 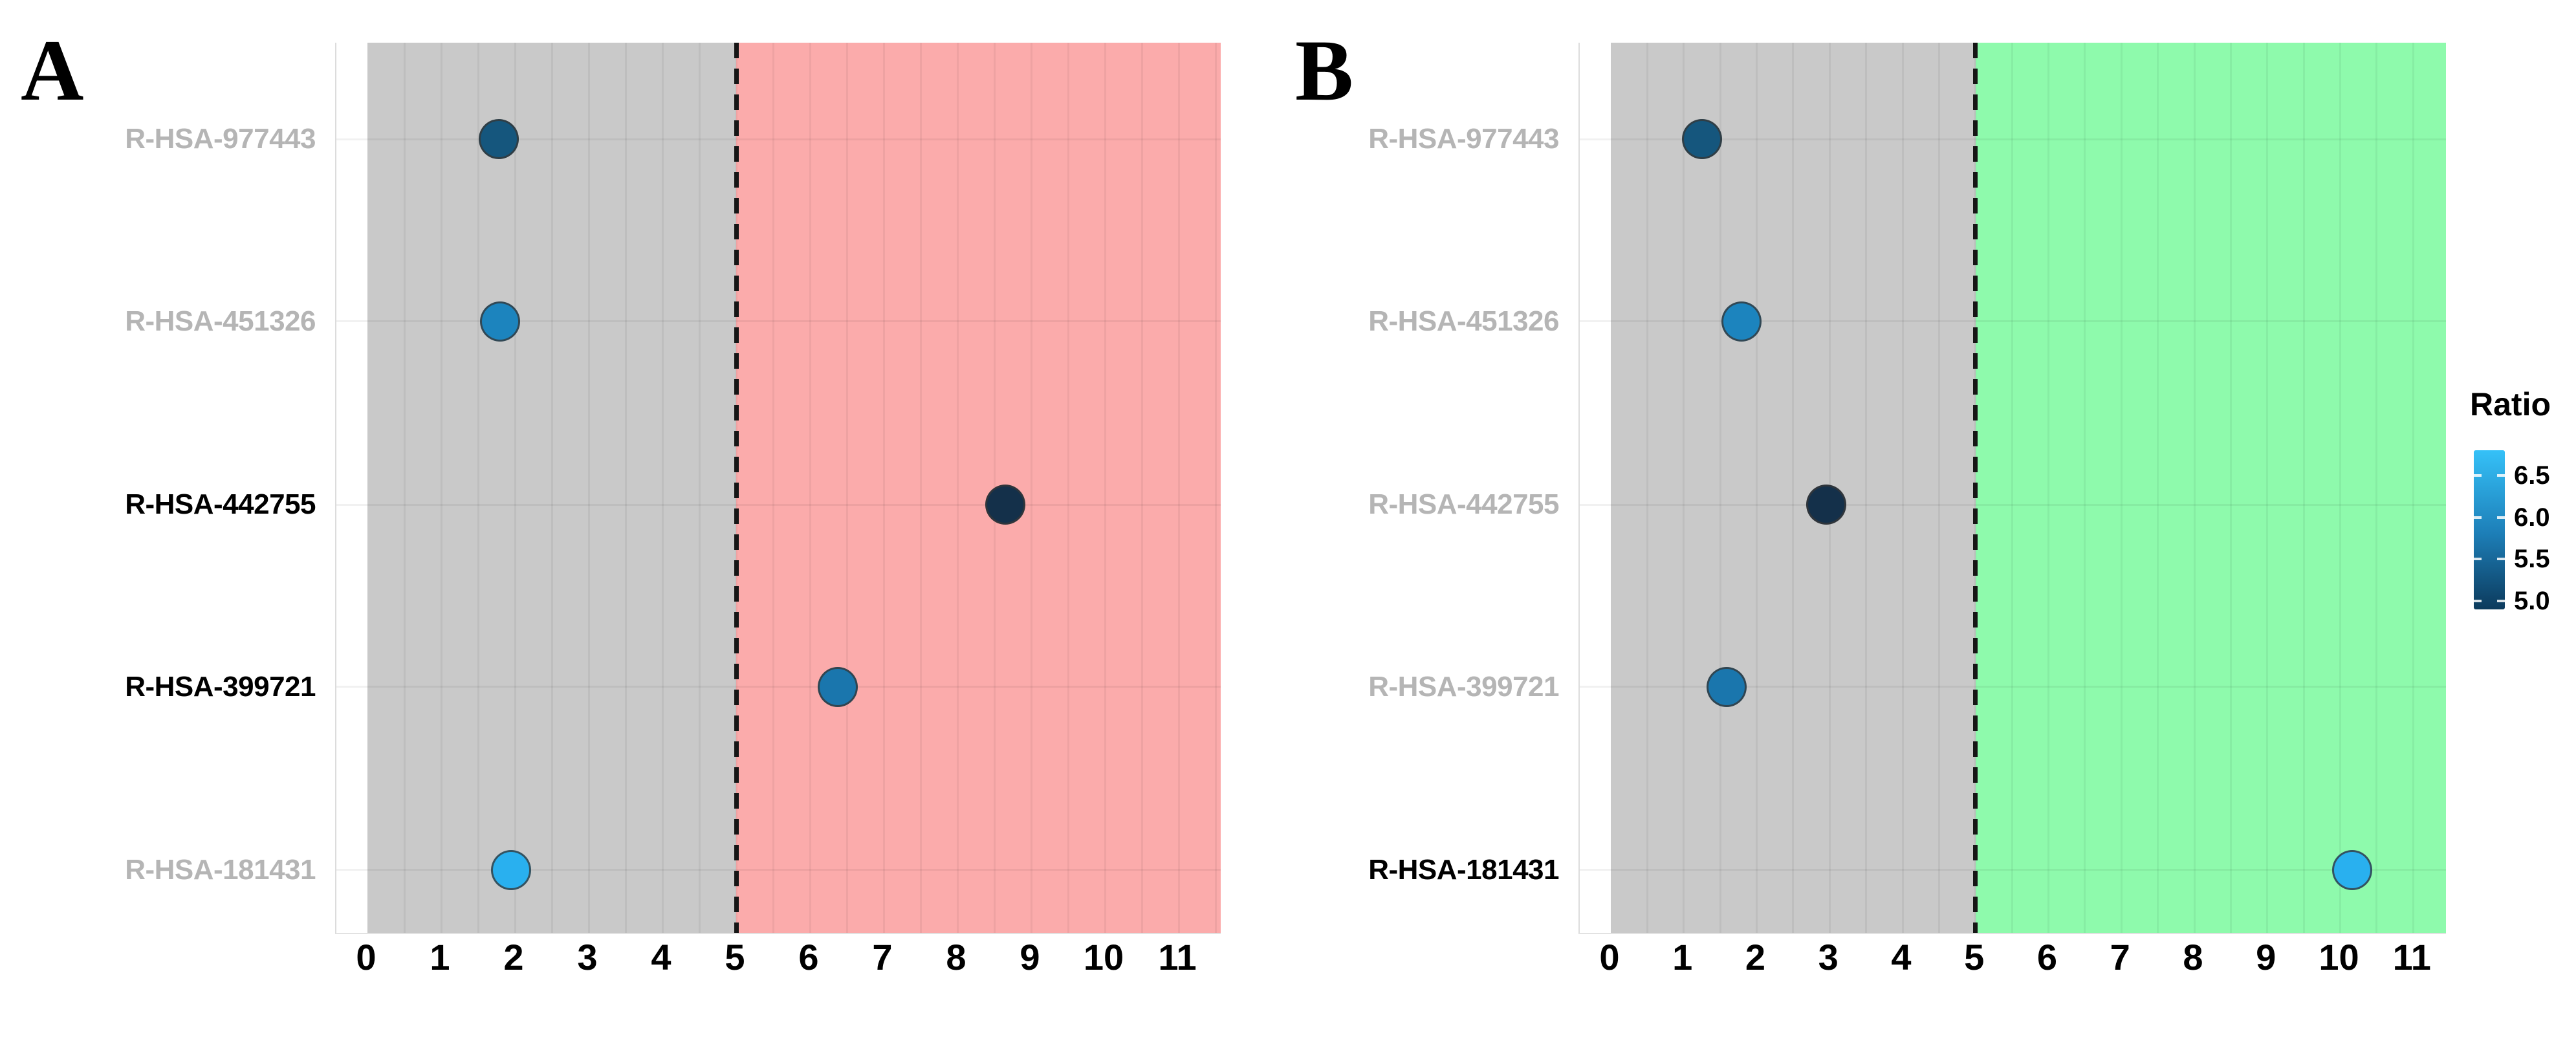 What do you see at coordinates (1682, 957) in the screenshot?
I see `x-tick-label-b-1: 1` at bounding box center [1682, 957].